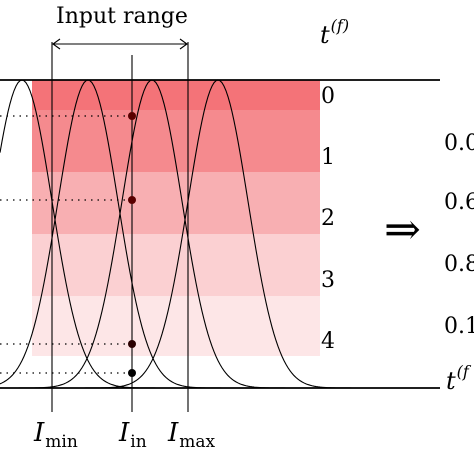 This screenshot has width=474, height=474. What do you see at coordinates (451, 381) in the screenshot?
I see `t-bottom-symbol: t` at bounding box center [451, 381].